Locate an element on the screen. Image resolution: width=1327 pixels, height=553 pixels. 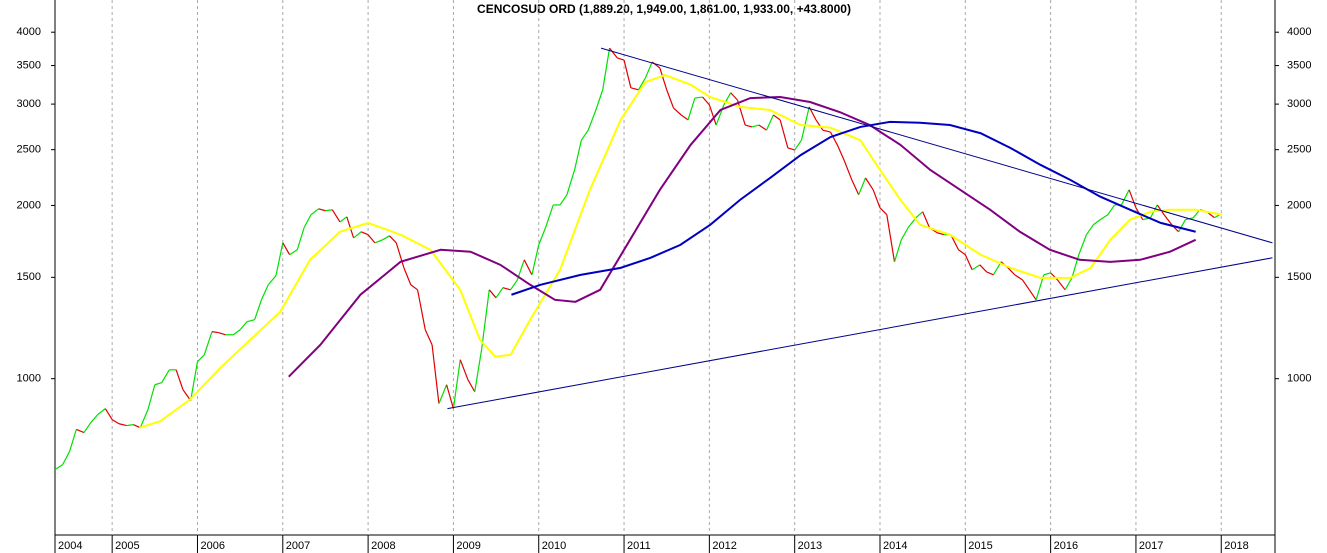
x-tick-label: 2011 is located at coordinates (639, 546).